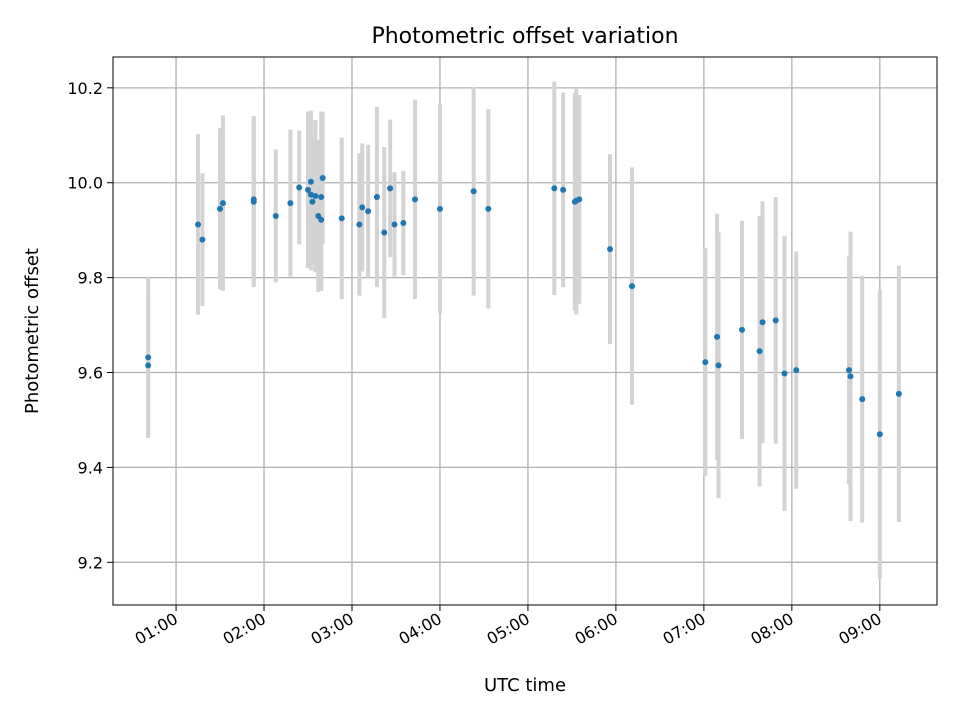 The height and width of the screenshot is (720, 960). What do you see at coordinates (90, 325) in the screenshot?
I see `y-axis-ticks: 9.2 9.4 9.6 9.8 10.0 10.2` at bounding box center [90, 325].